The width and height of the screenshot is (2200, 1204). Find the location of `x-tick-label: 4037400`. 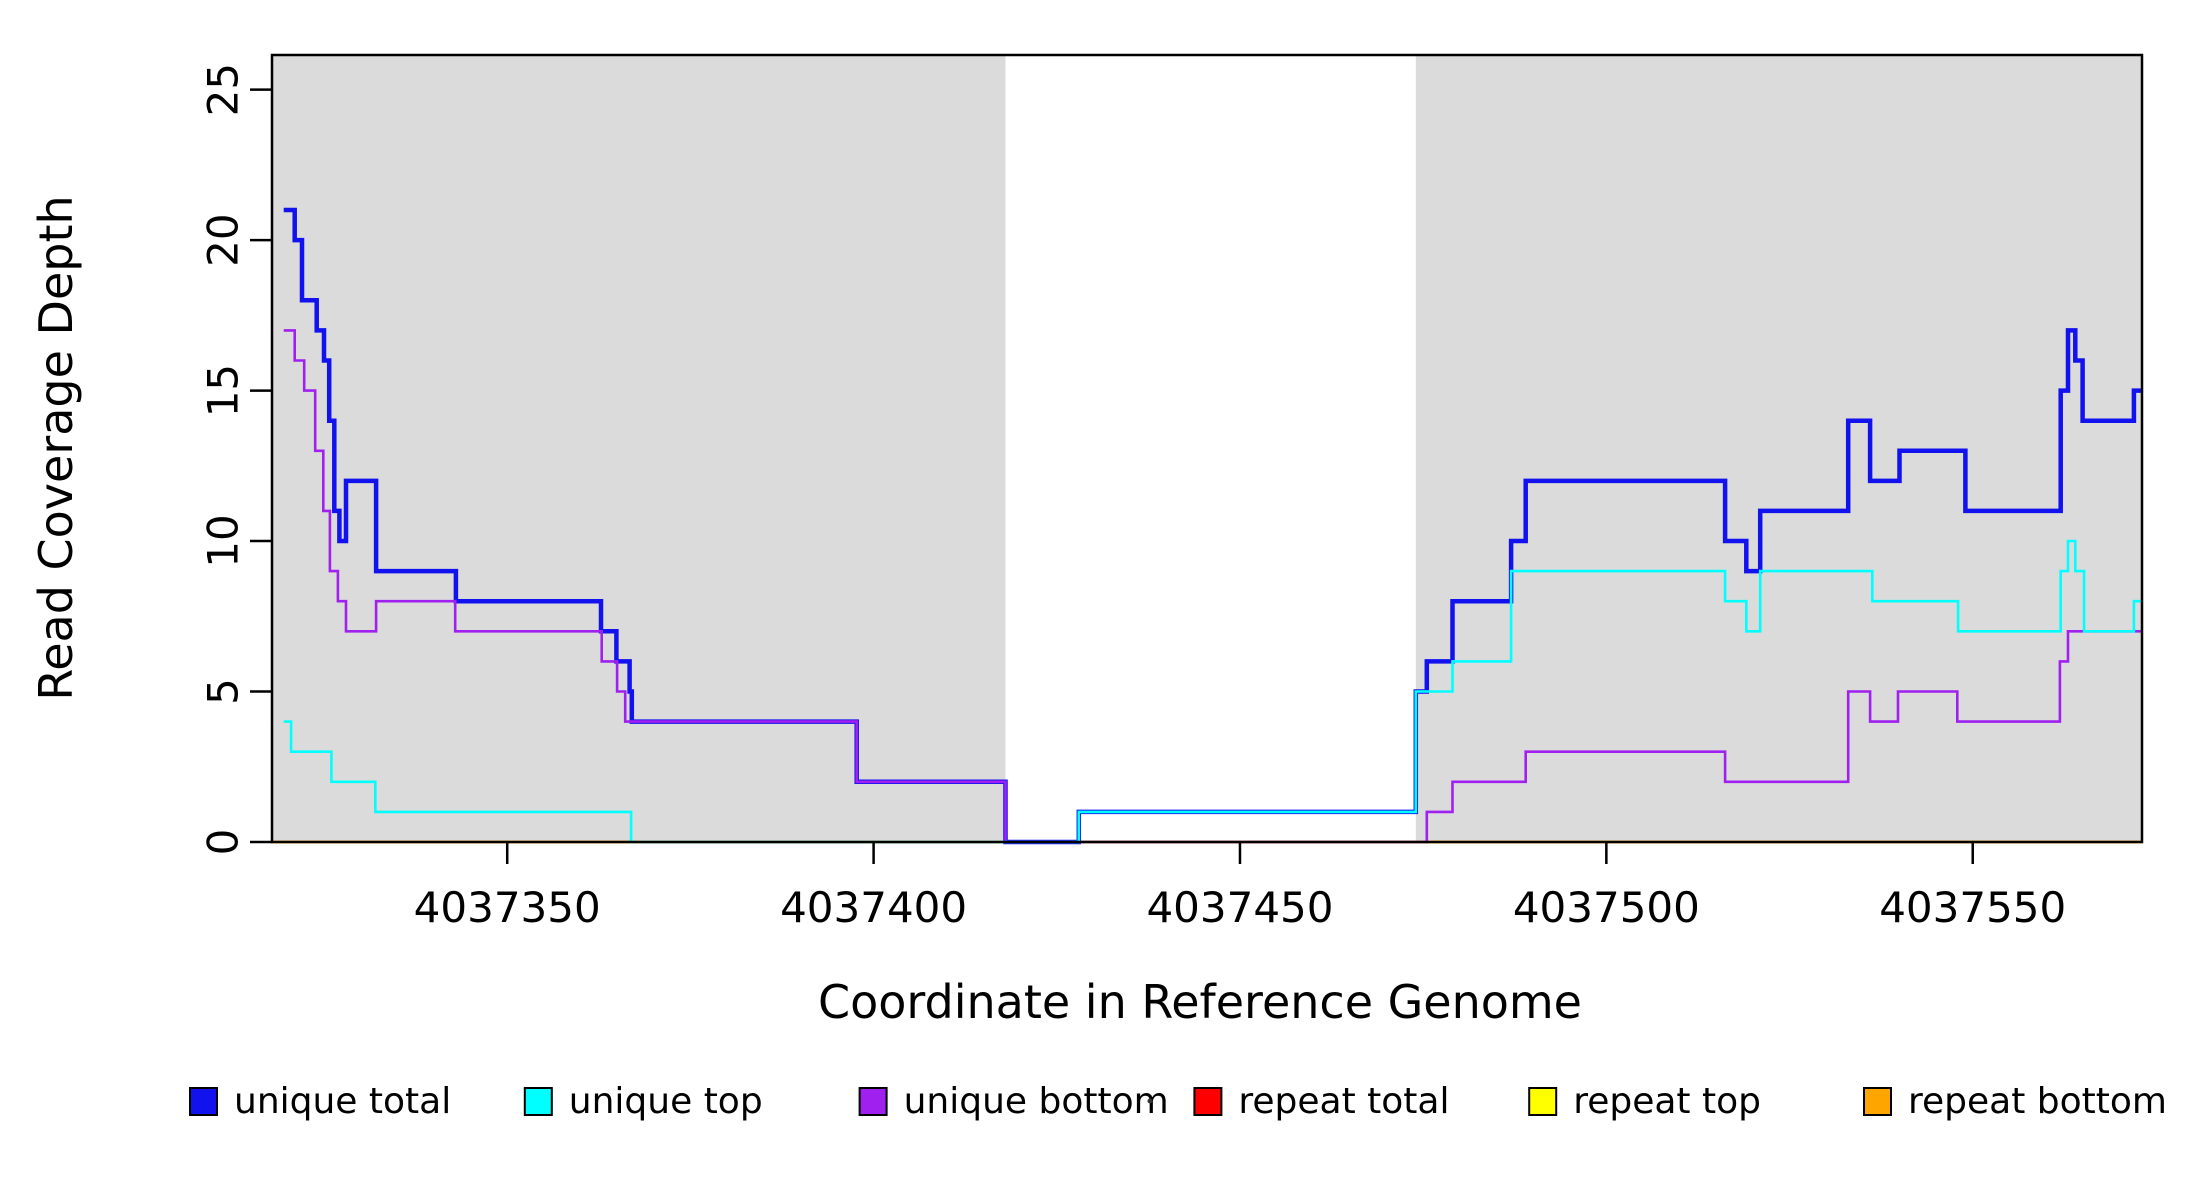

x-tick-label: 4037400 is located at coordinates (873, 907).